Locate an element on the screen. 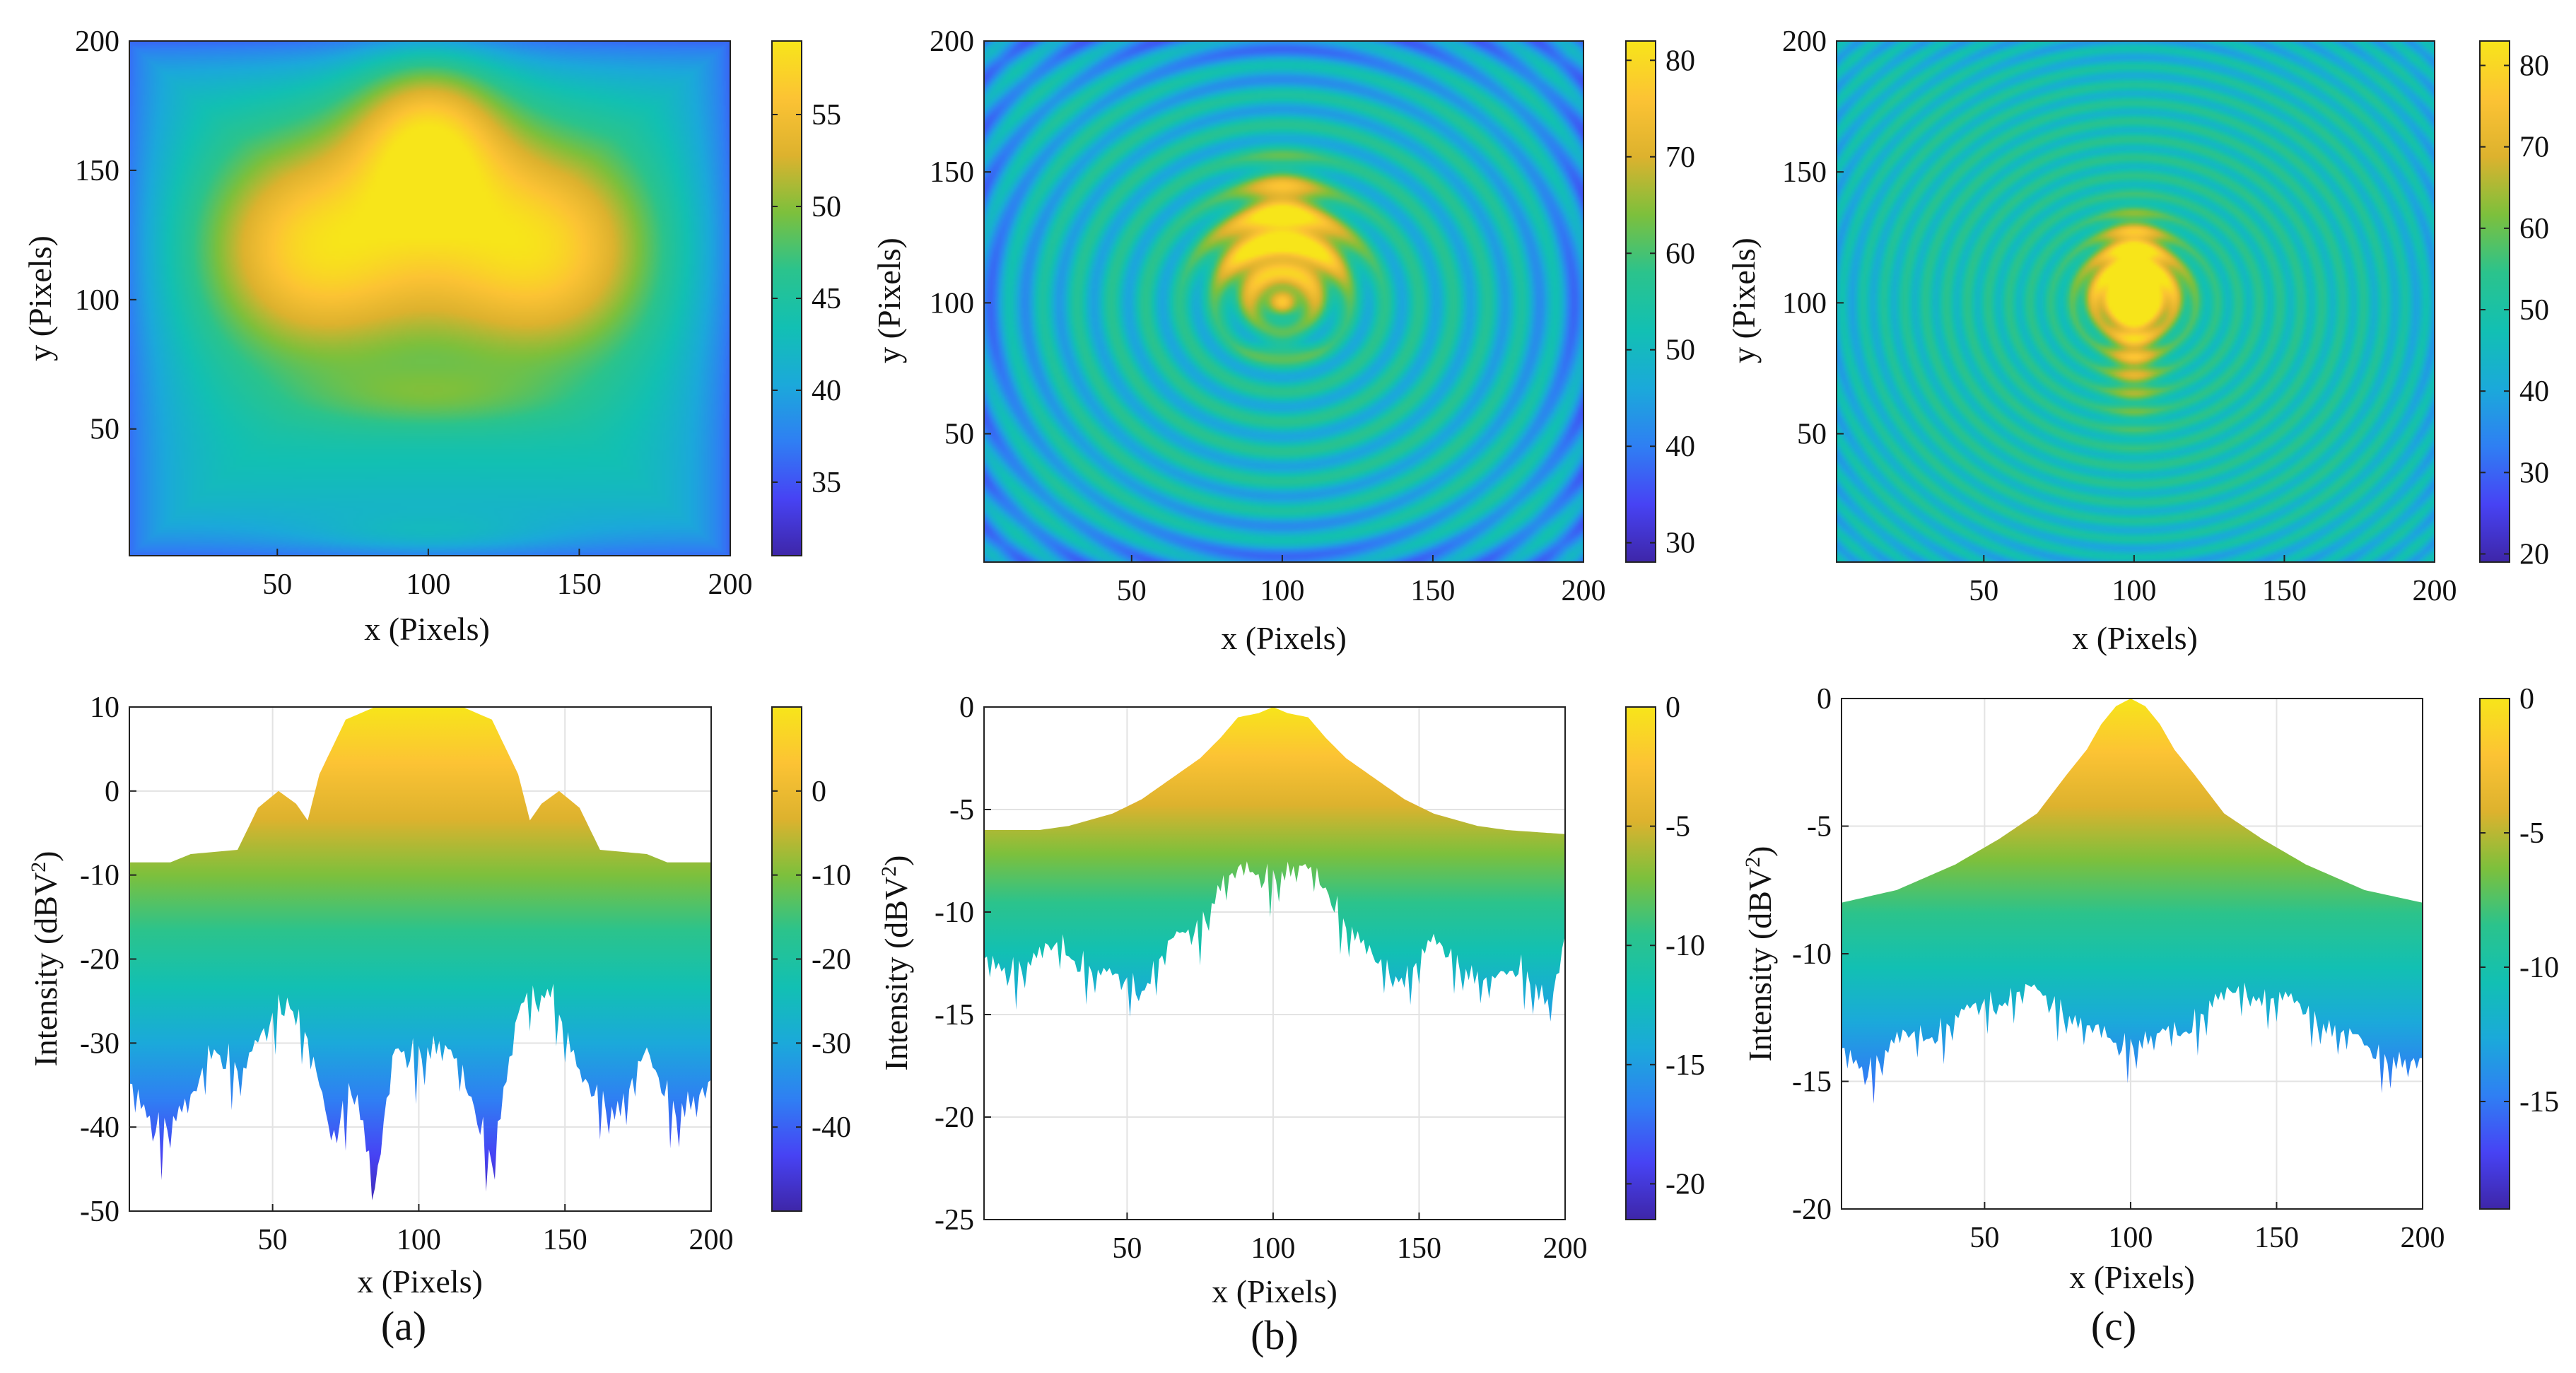  ticks-c-top: 50 100 150 200 50 100 150 200 is located at coordinates (2120, 316).